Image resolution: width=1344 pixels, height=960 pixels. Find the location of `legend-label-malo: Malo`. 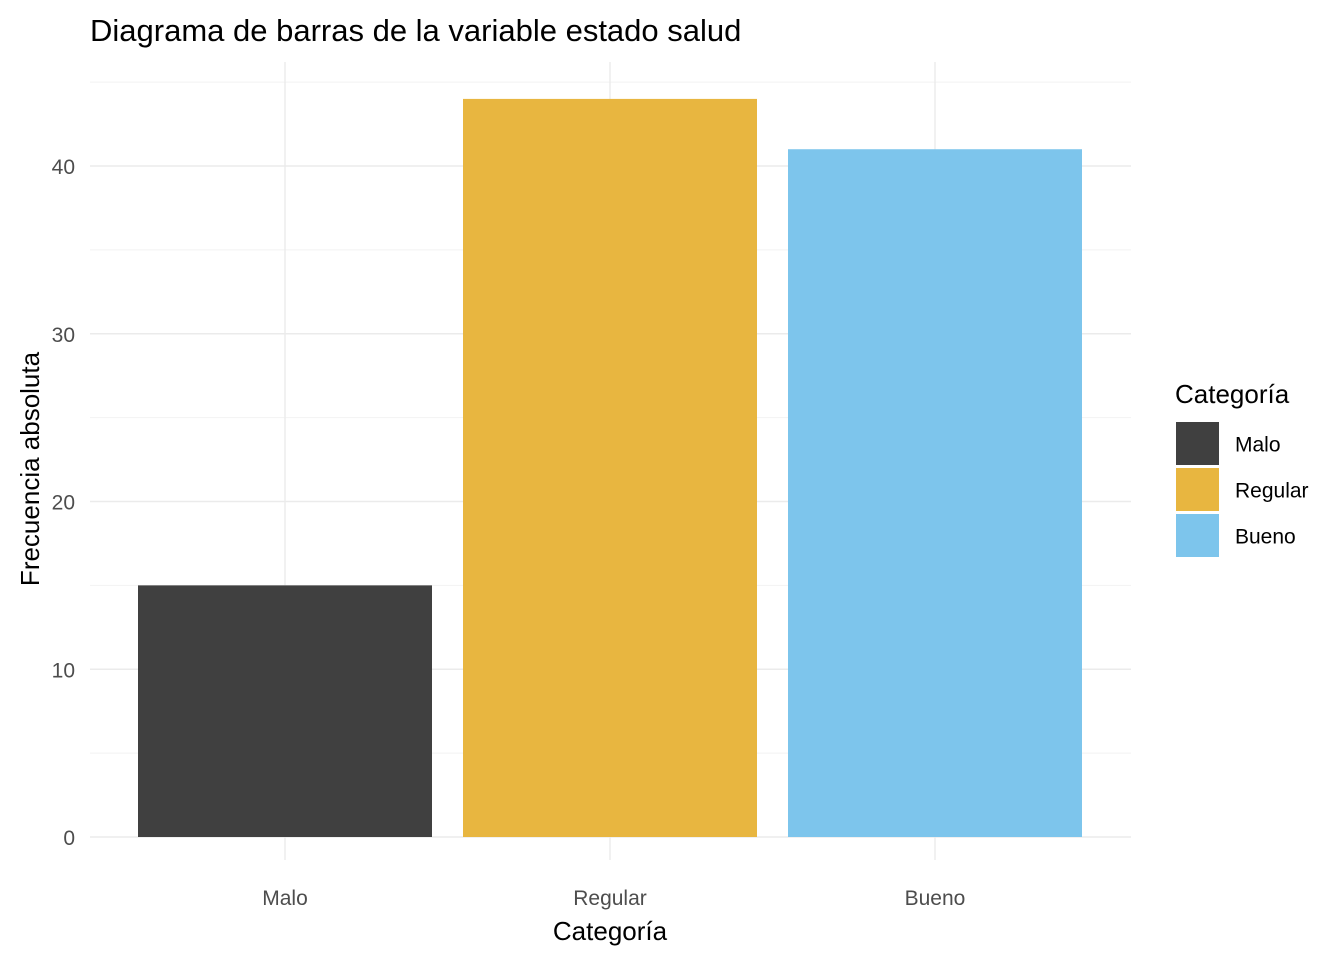

legend-label-malo: Malo is located at coordinates (1258, 445).